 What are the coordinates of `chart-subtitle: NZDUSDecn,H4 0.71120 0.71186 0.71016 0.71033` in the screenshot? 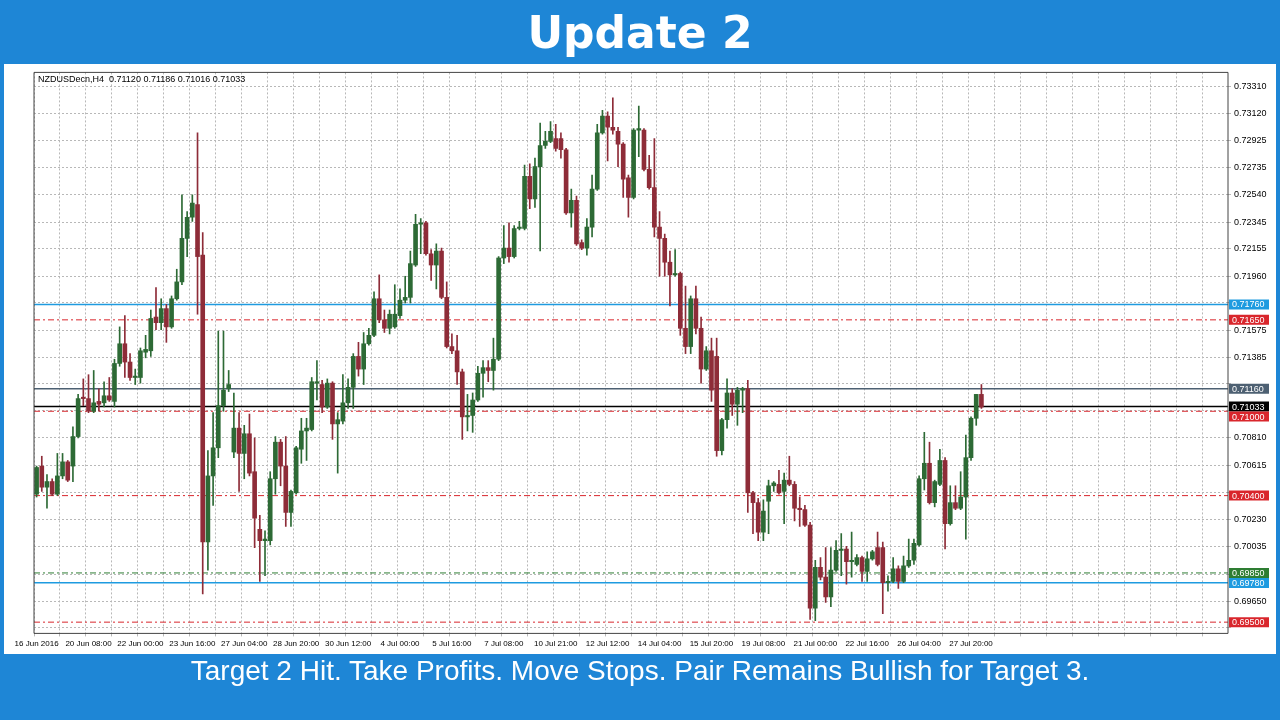 It's located at (142, 79).